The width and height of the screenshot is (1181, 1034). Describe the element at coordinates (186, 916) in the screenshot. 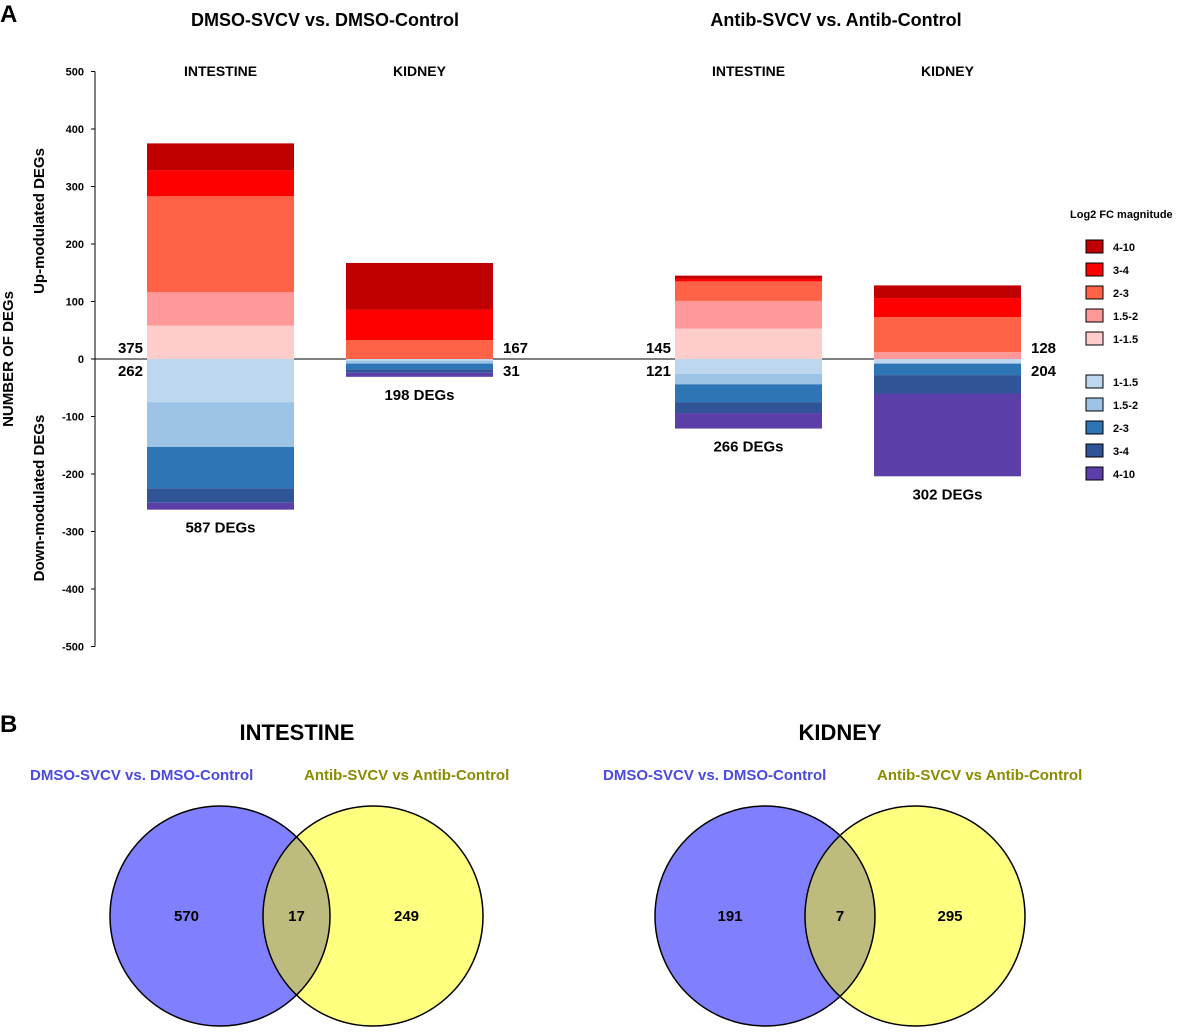

I see `venn-count-dmso-only: 570` at that location.